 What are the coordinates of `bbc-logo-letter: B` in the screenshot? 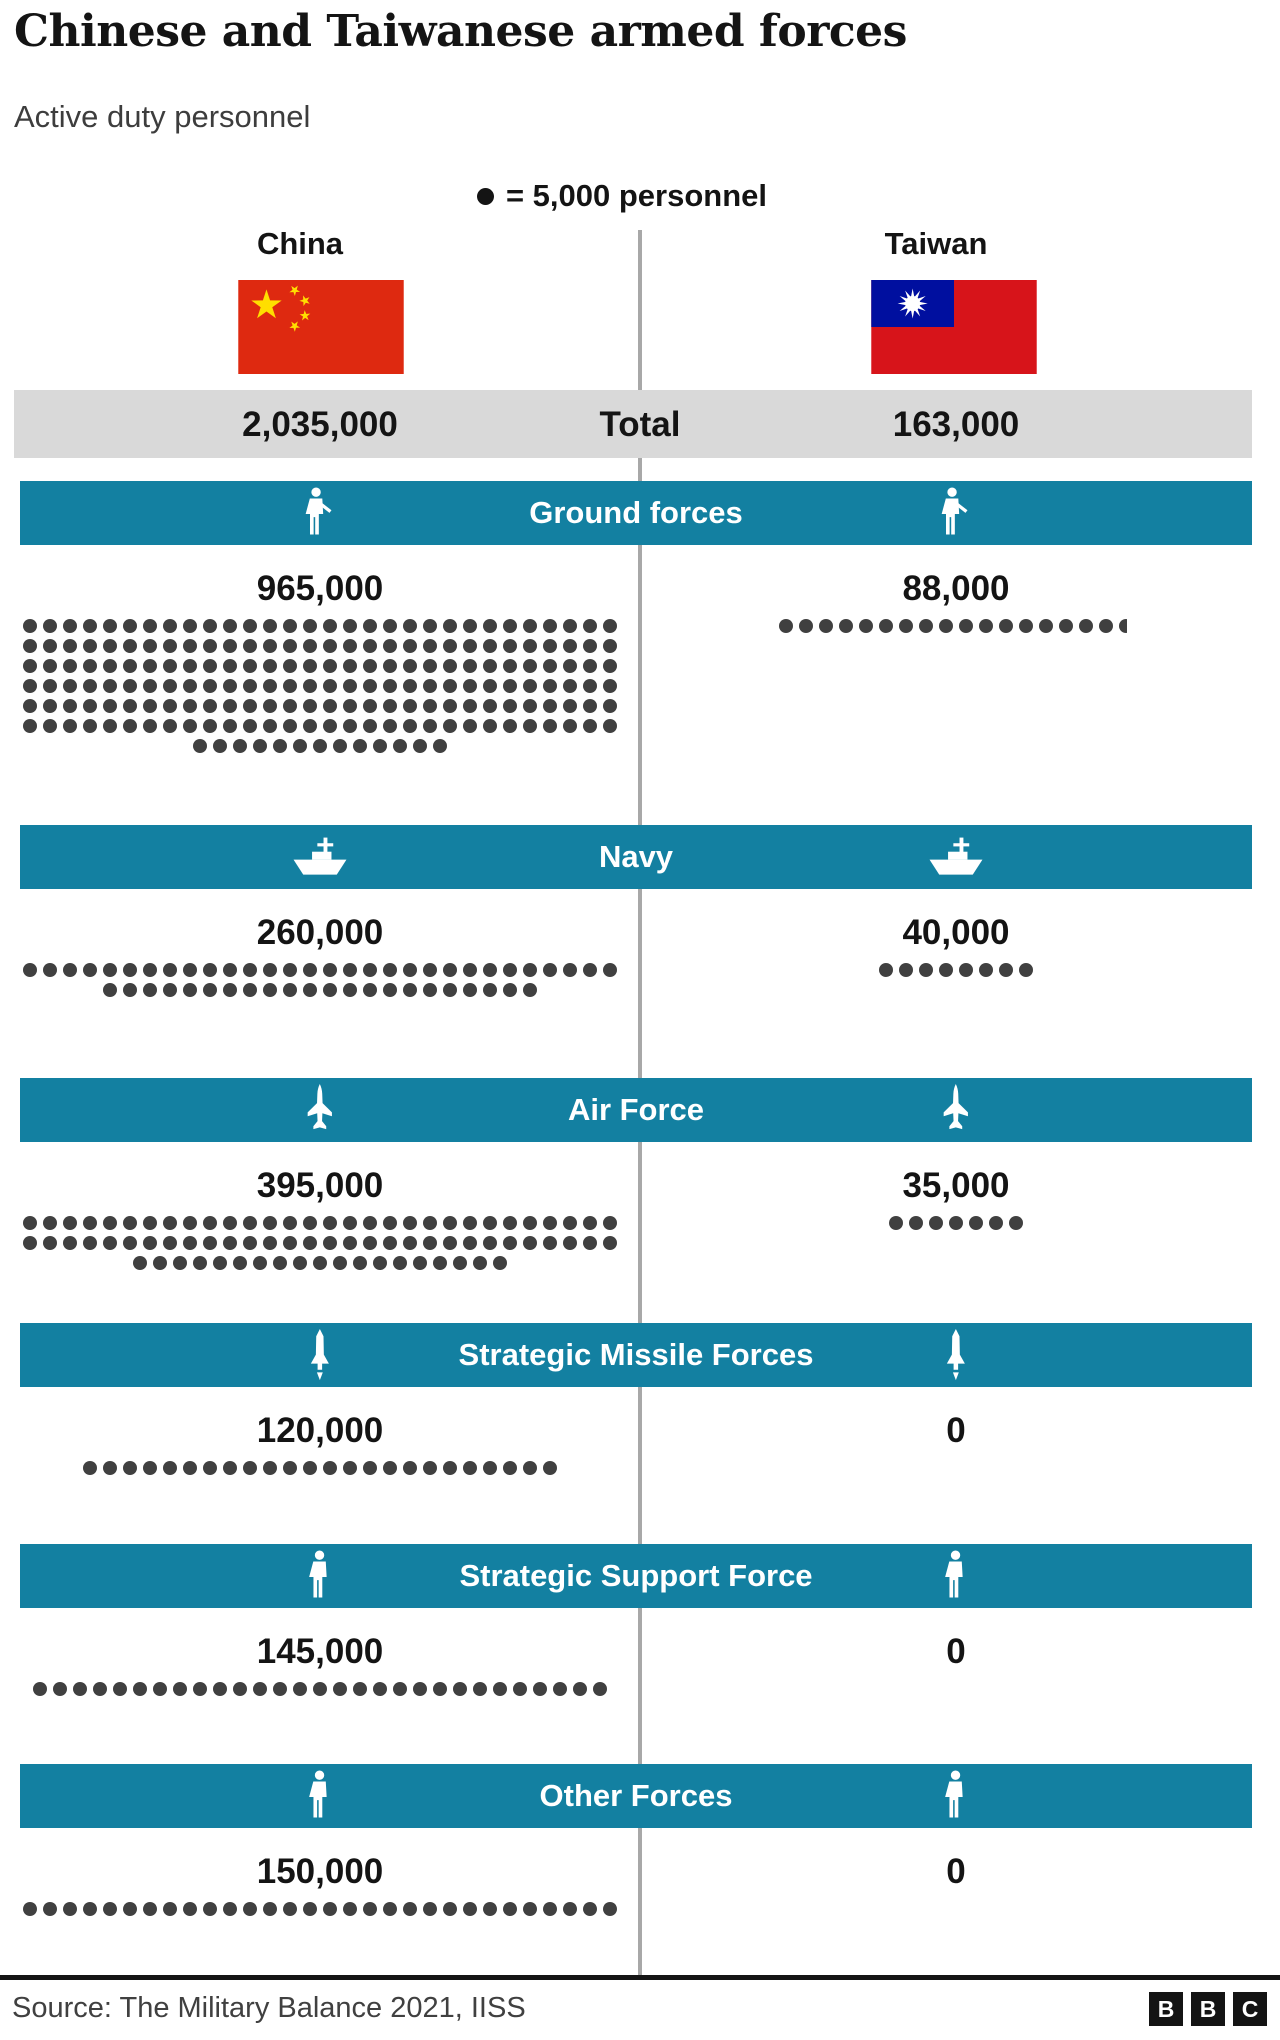 It's located at (1166, 2009).